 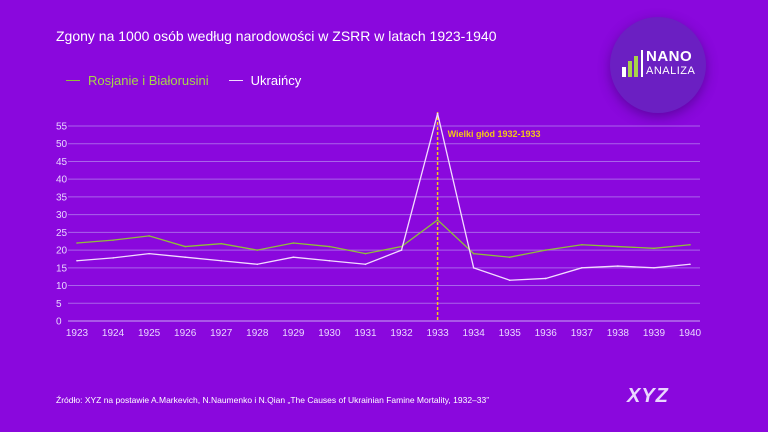 What do you see at coordinates (62, 233) in the screenshot?
I see `y-tick-label: 25` at bounding box center [62, 233].